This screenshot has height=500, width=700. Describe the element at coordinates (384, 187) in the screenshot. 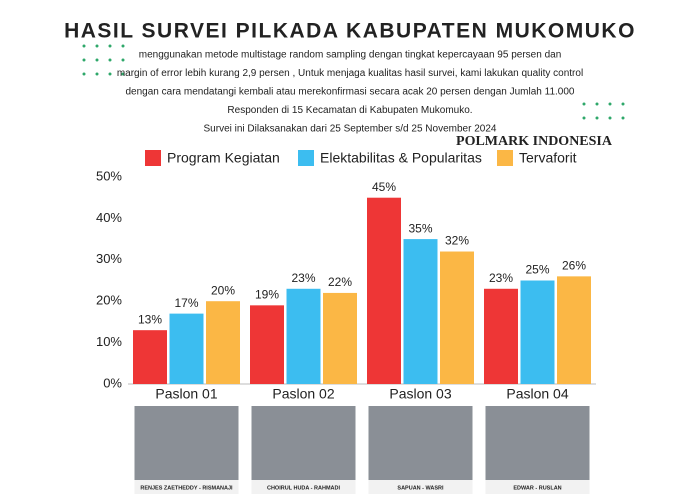

I see `value-label: 45%` at that location.